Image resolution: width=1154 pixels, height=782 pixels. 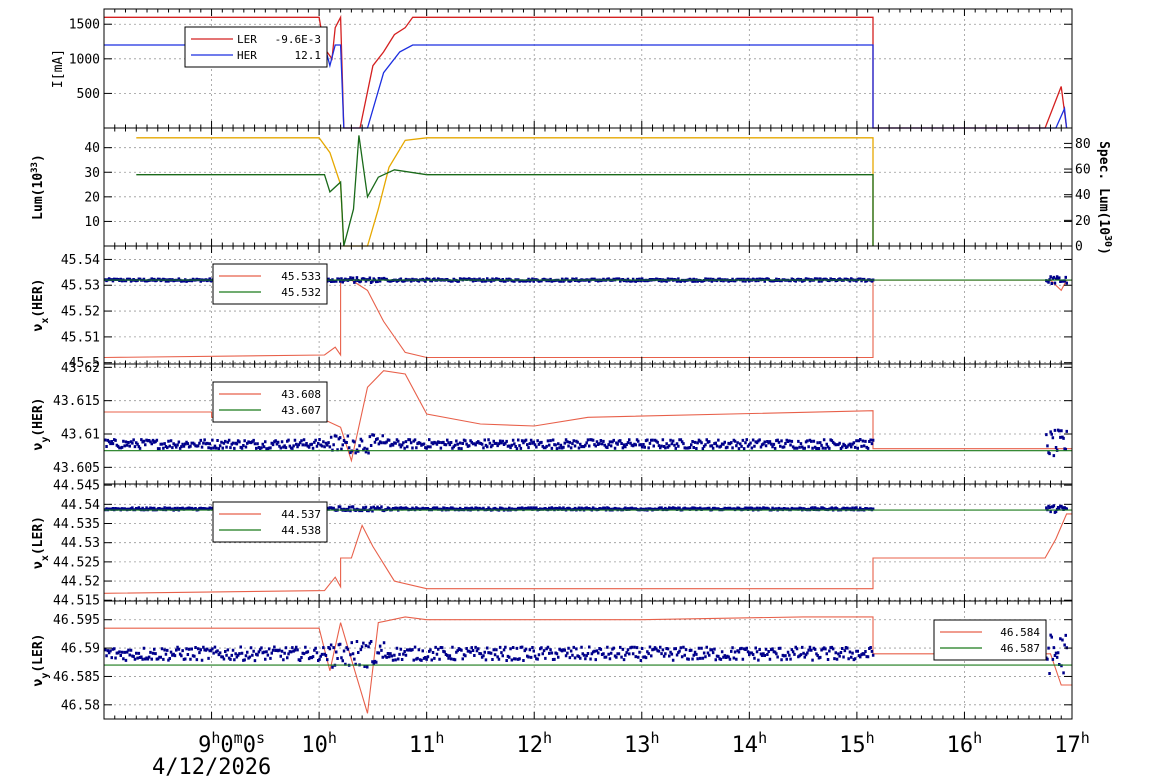 I want to click on legend: LER -9.6E-3 HER 12.1, so click(x=256, y=47).